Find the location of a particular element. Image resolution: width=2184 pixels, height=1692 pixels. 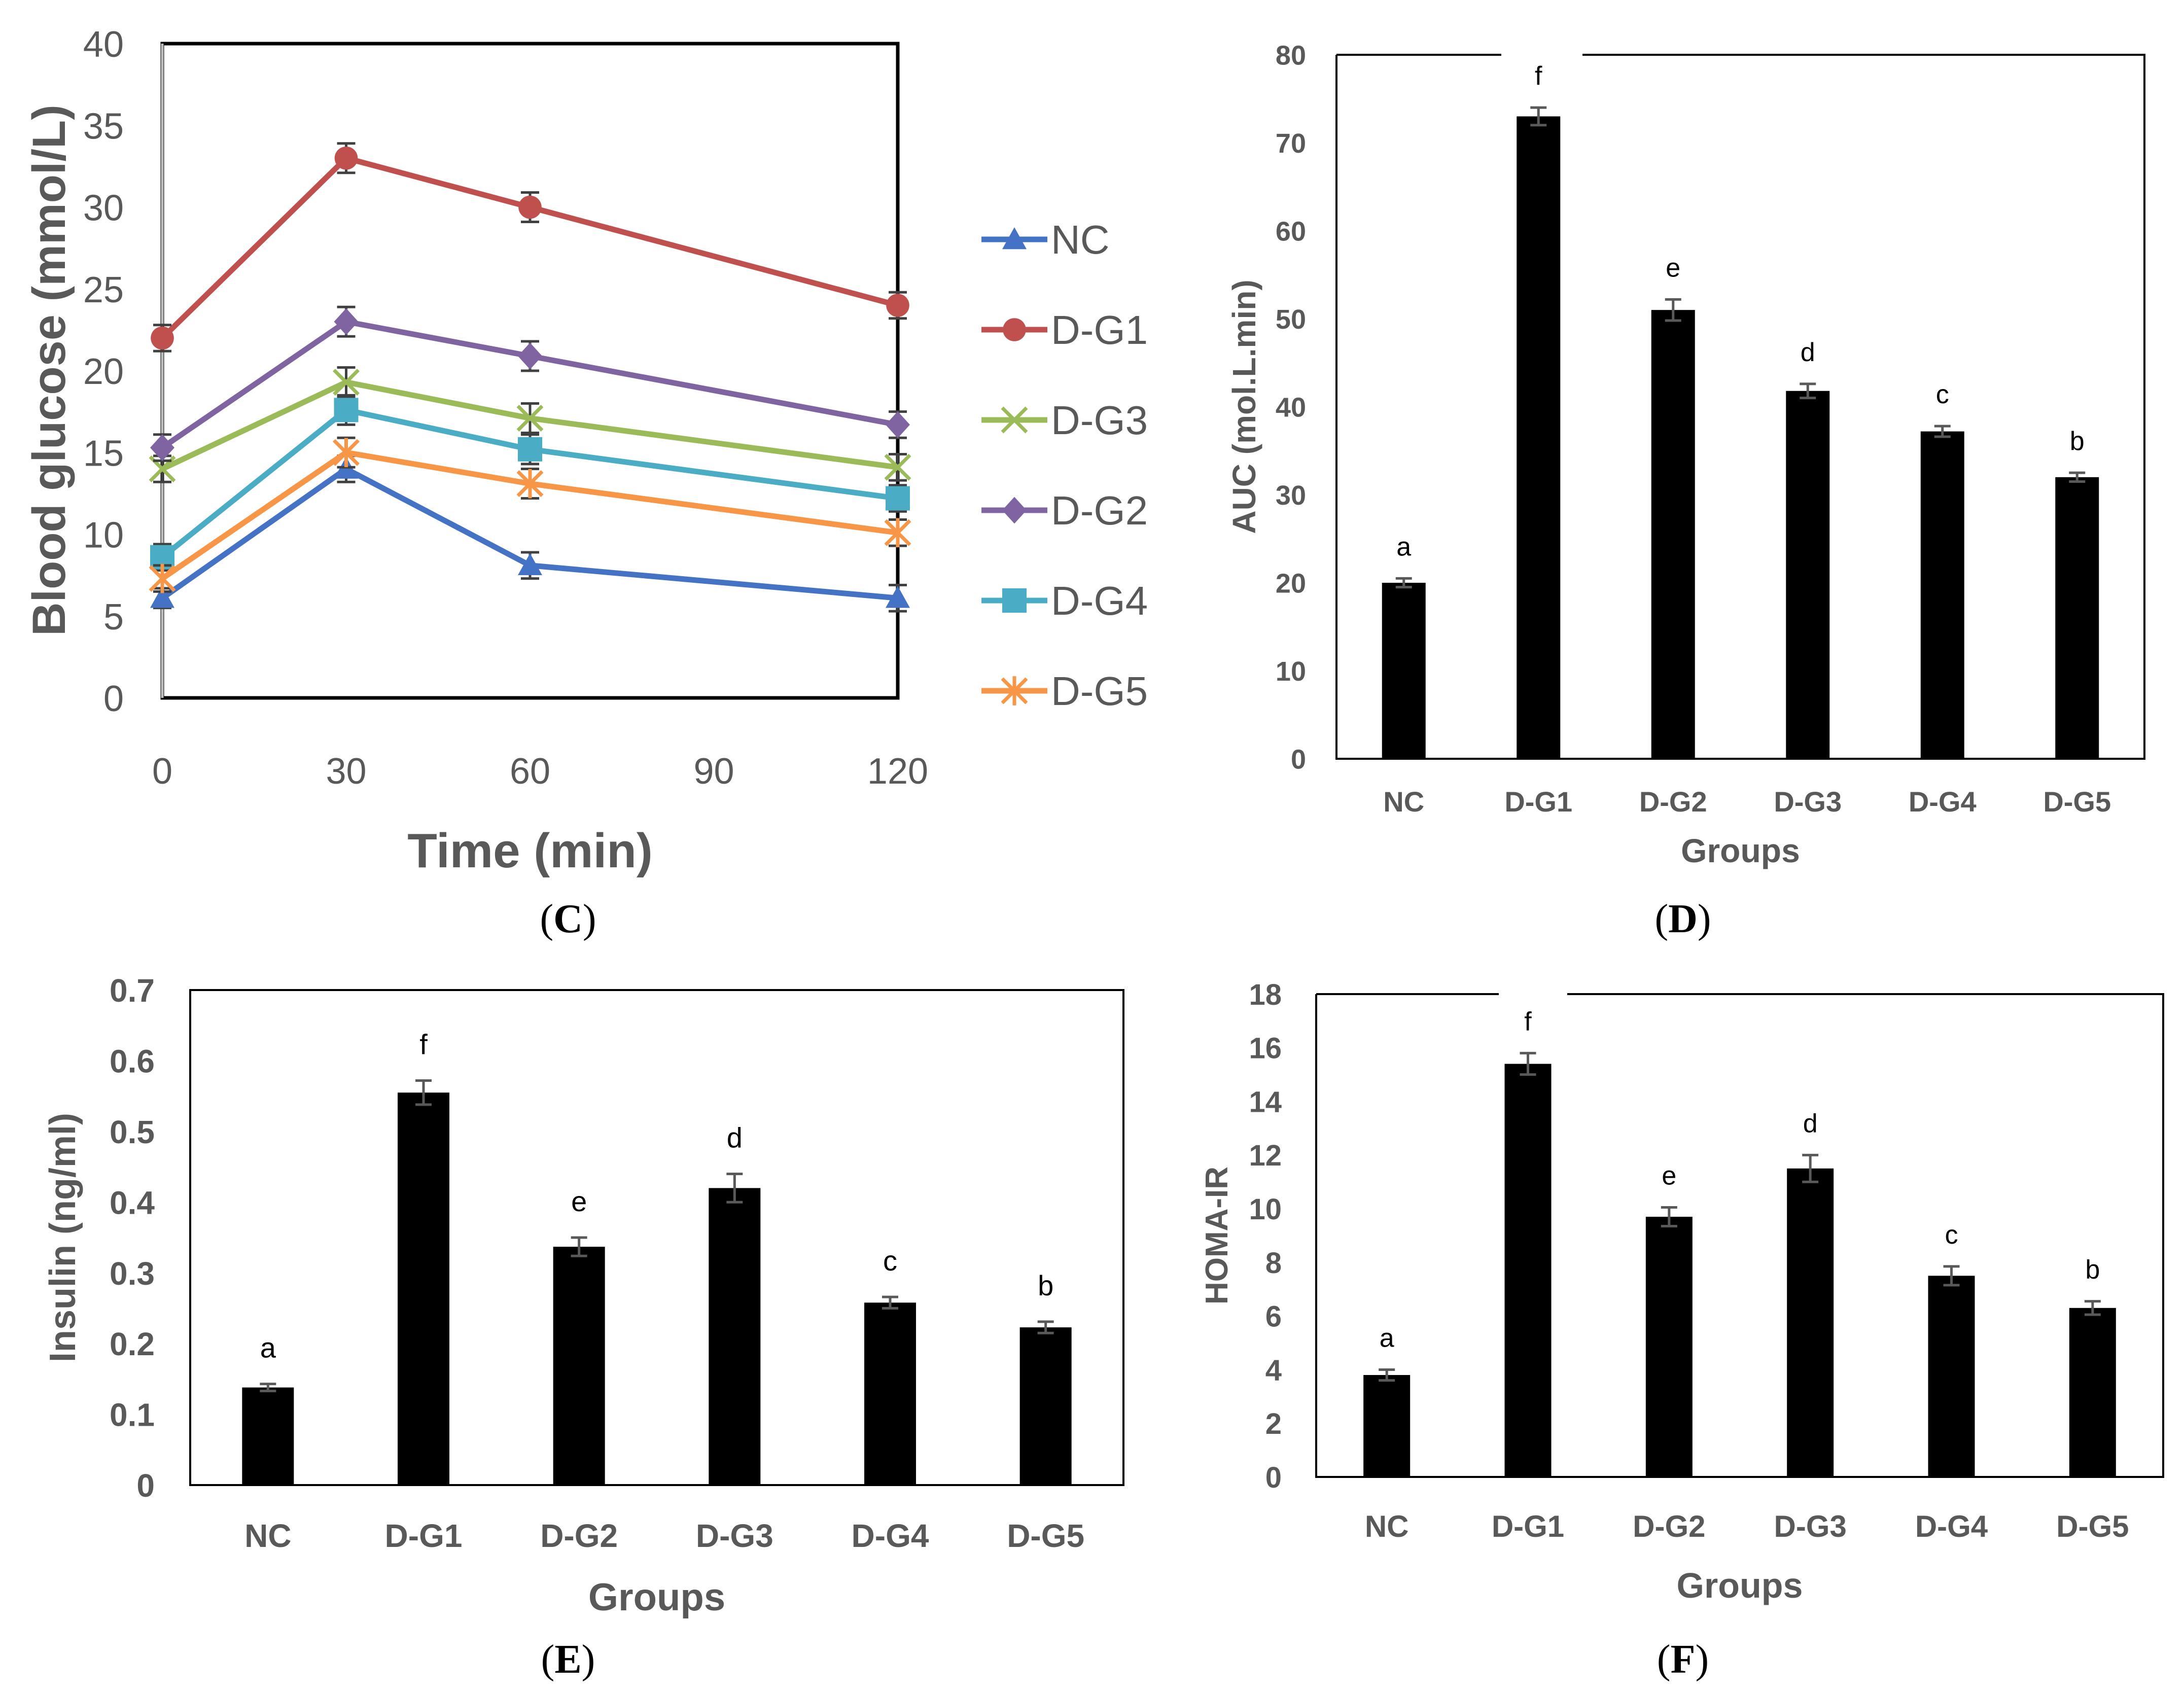

y-tick-label-c-20: 20 is located at coordinates (103, 371).